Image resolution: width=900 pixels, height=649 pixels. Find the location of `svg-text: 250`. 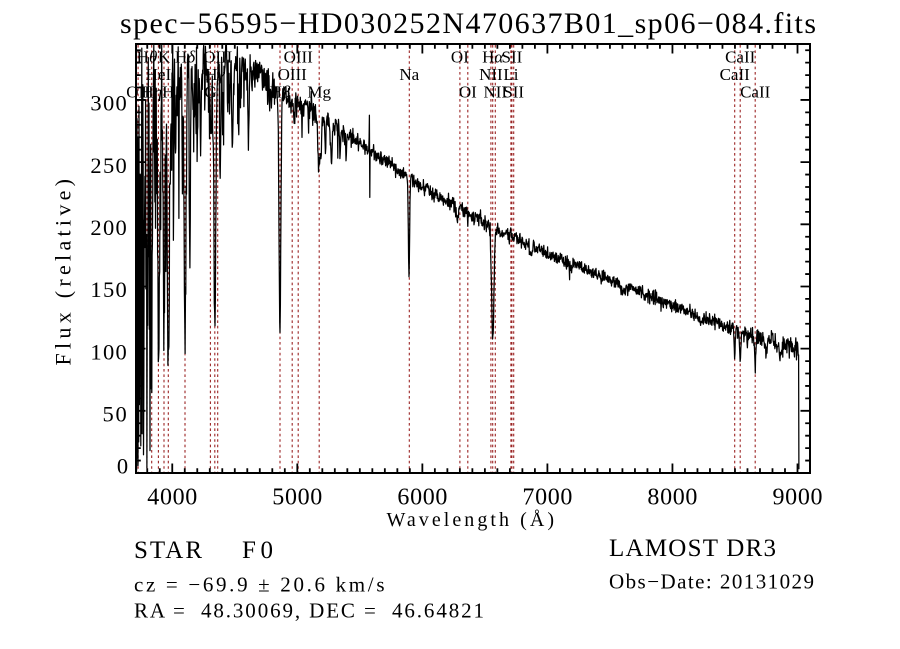

svg-text: 250 is located at coordinates (108, 165).